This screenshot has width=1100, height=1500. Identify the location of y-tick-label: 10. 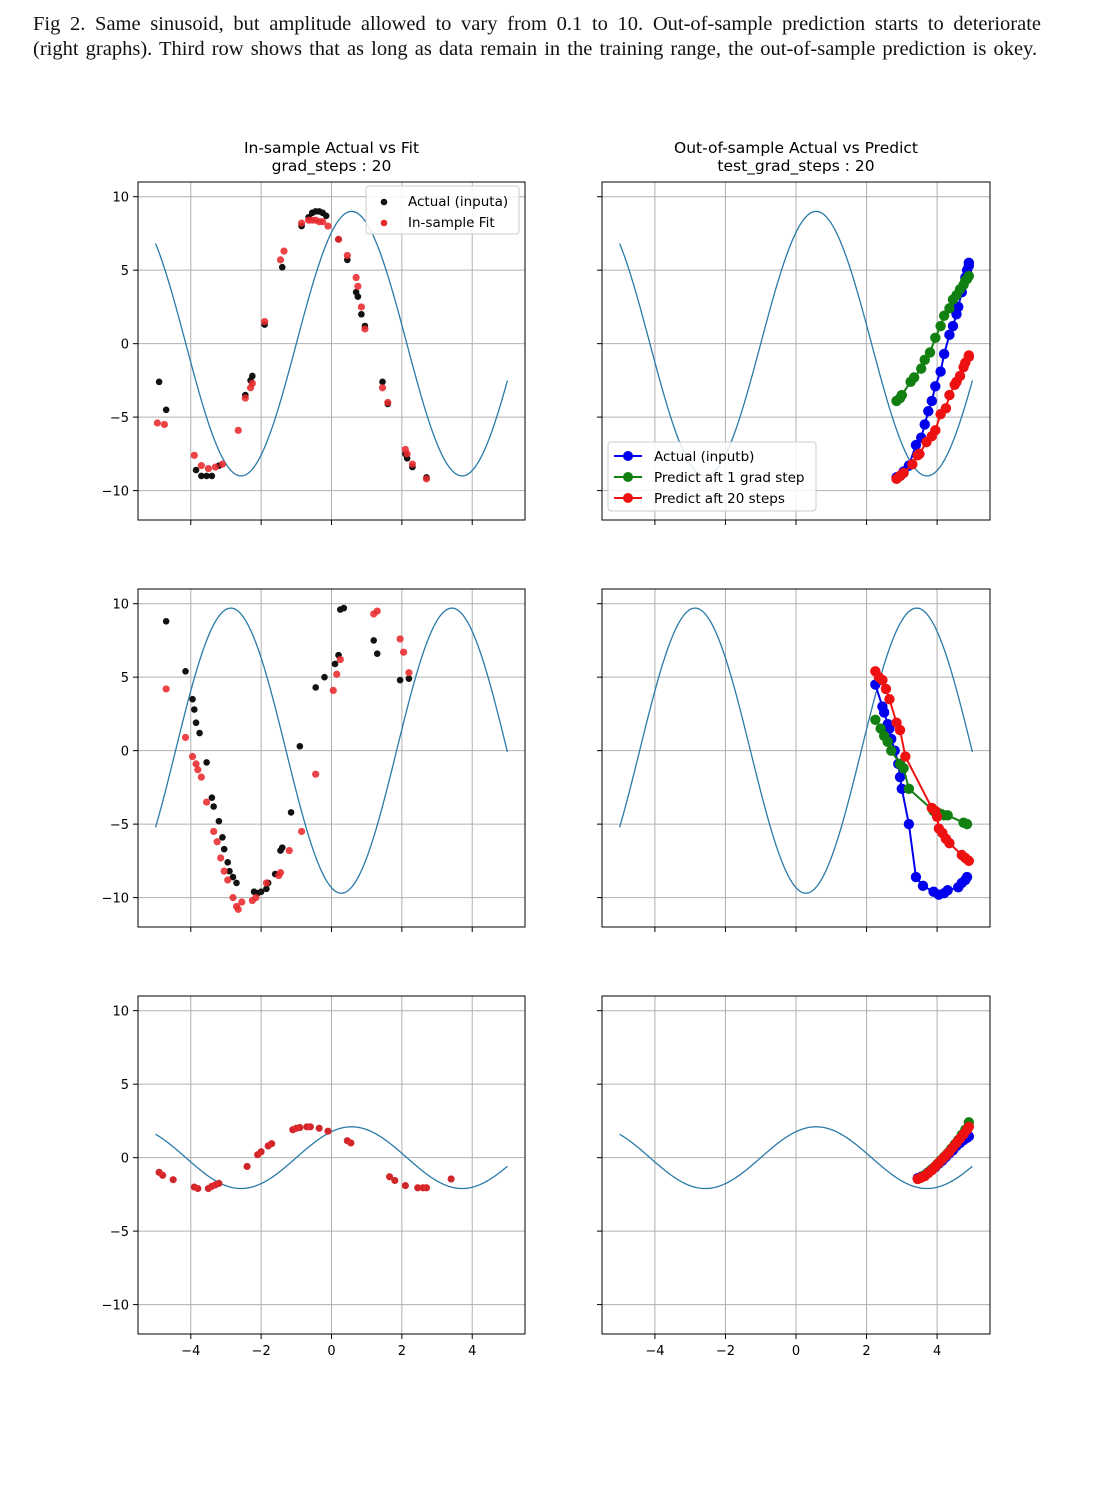
(120, 1012).